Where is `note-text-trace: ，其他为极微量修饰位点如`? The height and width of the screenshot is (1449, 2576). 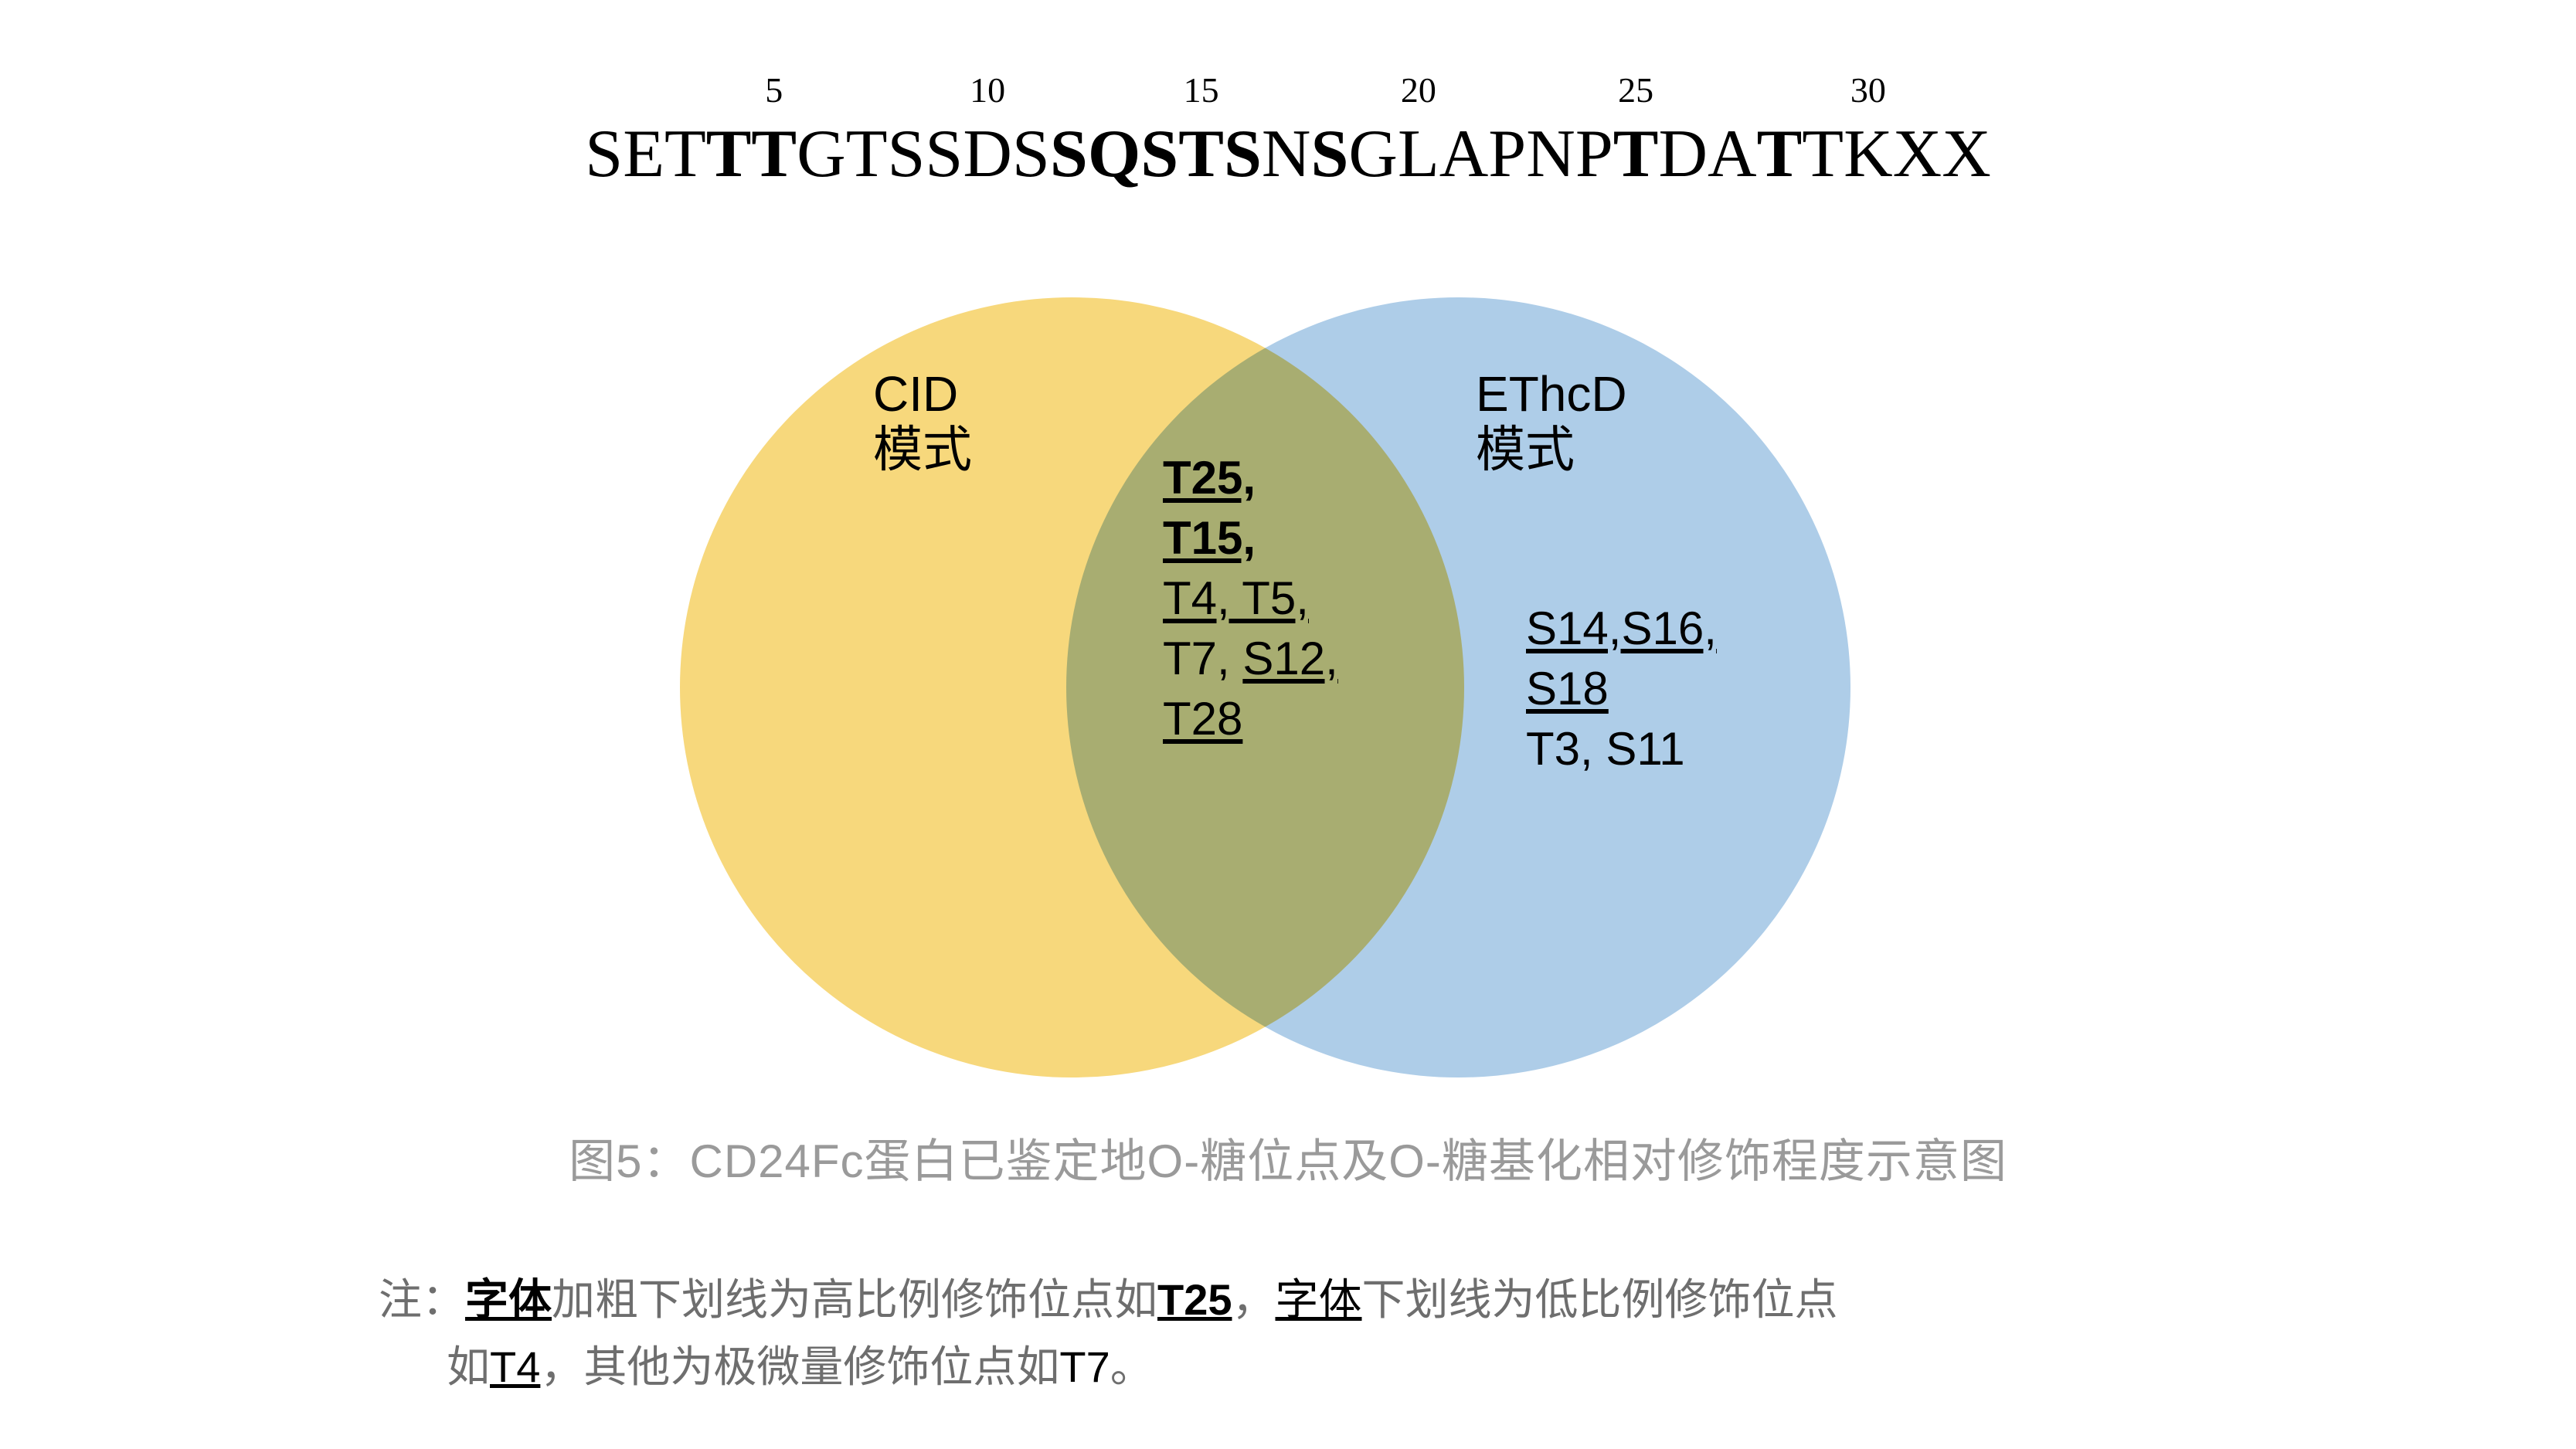
note-text-trace: ，其他为极微量修饰位点如 is located at coordinates (800, 1366).